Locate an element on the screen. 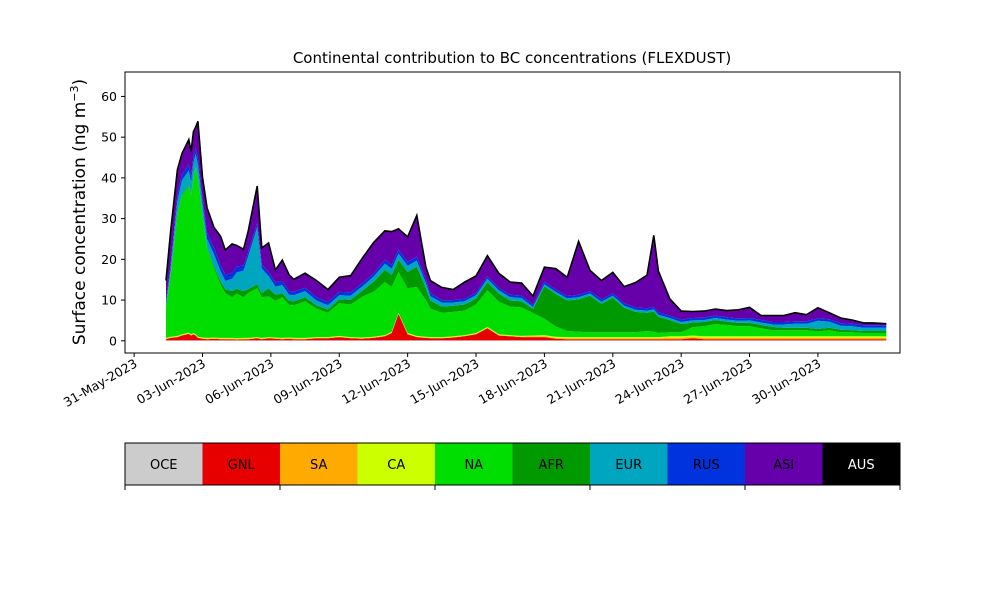 The height and width of the screenshot is (600, 1000). colorbar-frame is located at coordinates (512, 464).